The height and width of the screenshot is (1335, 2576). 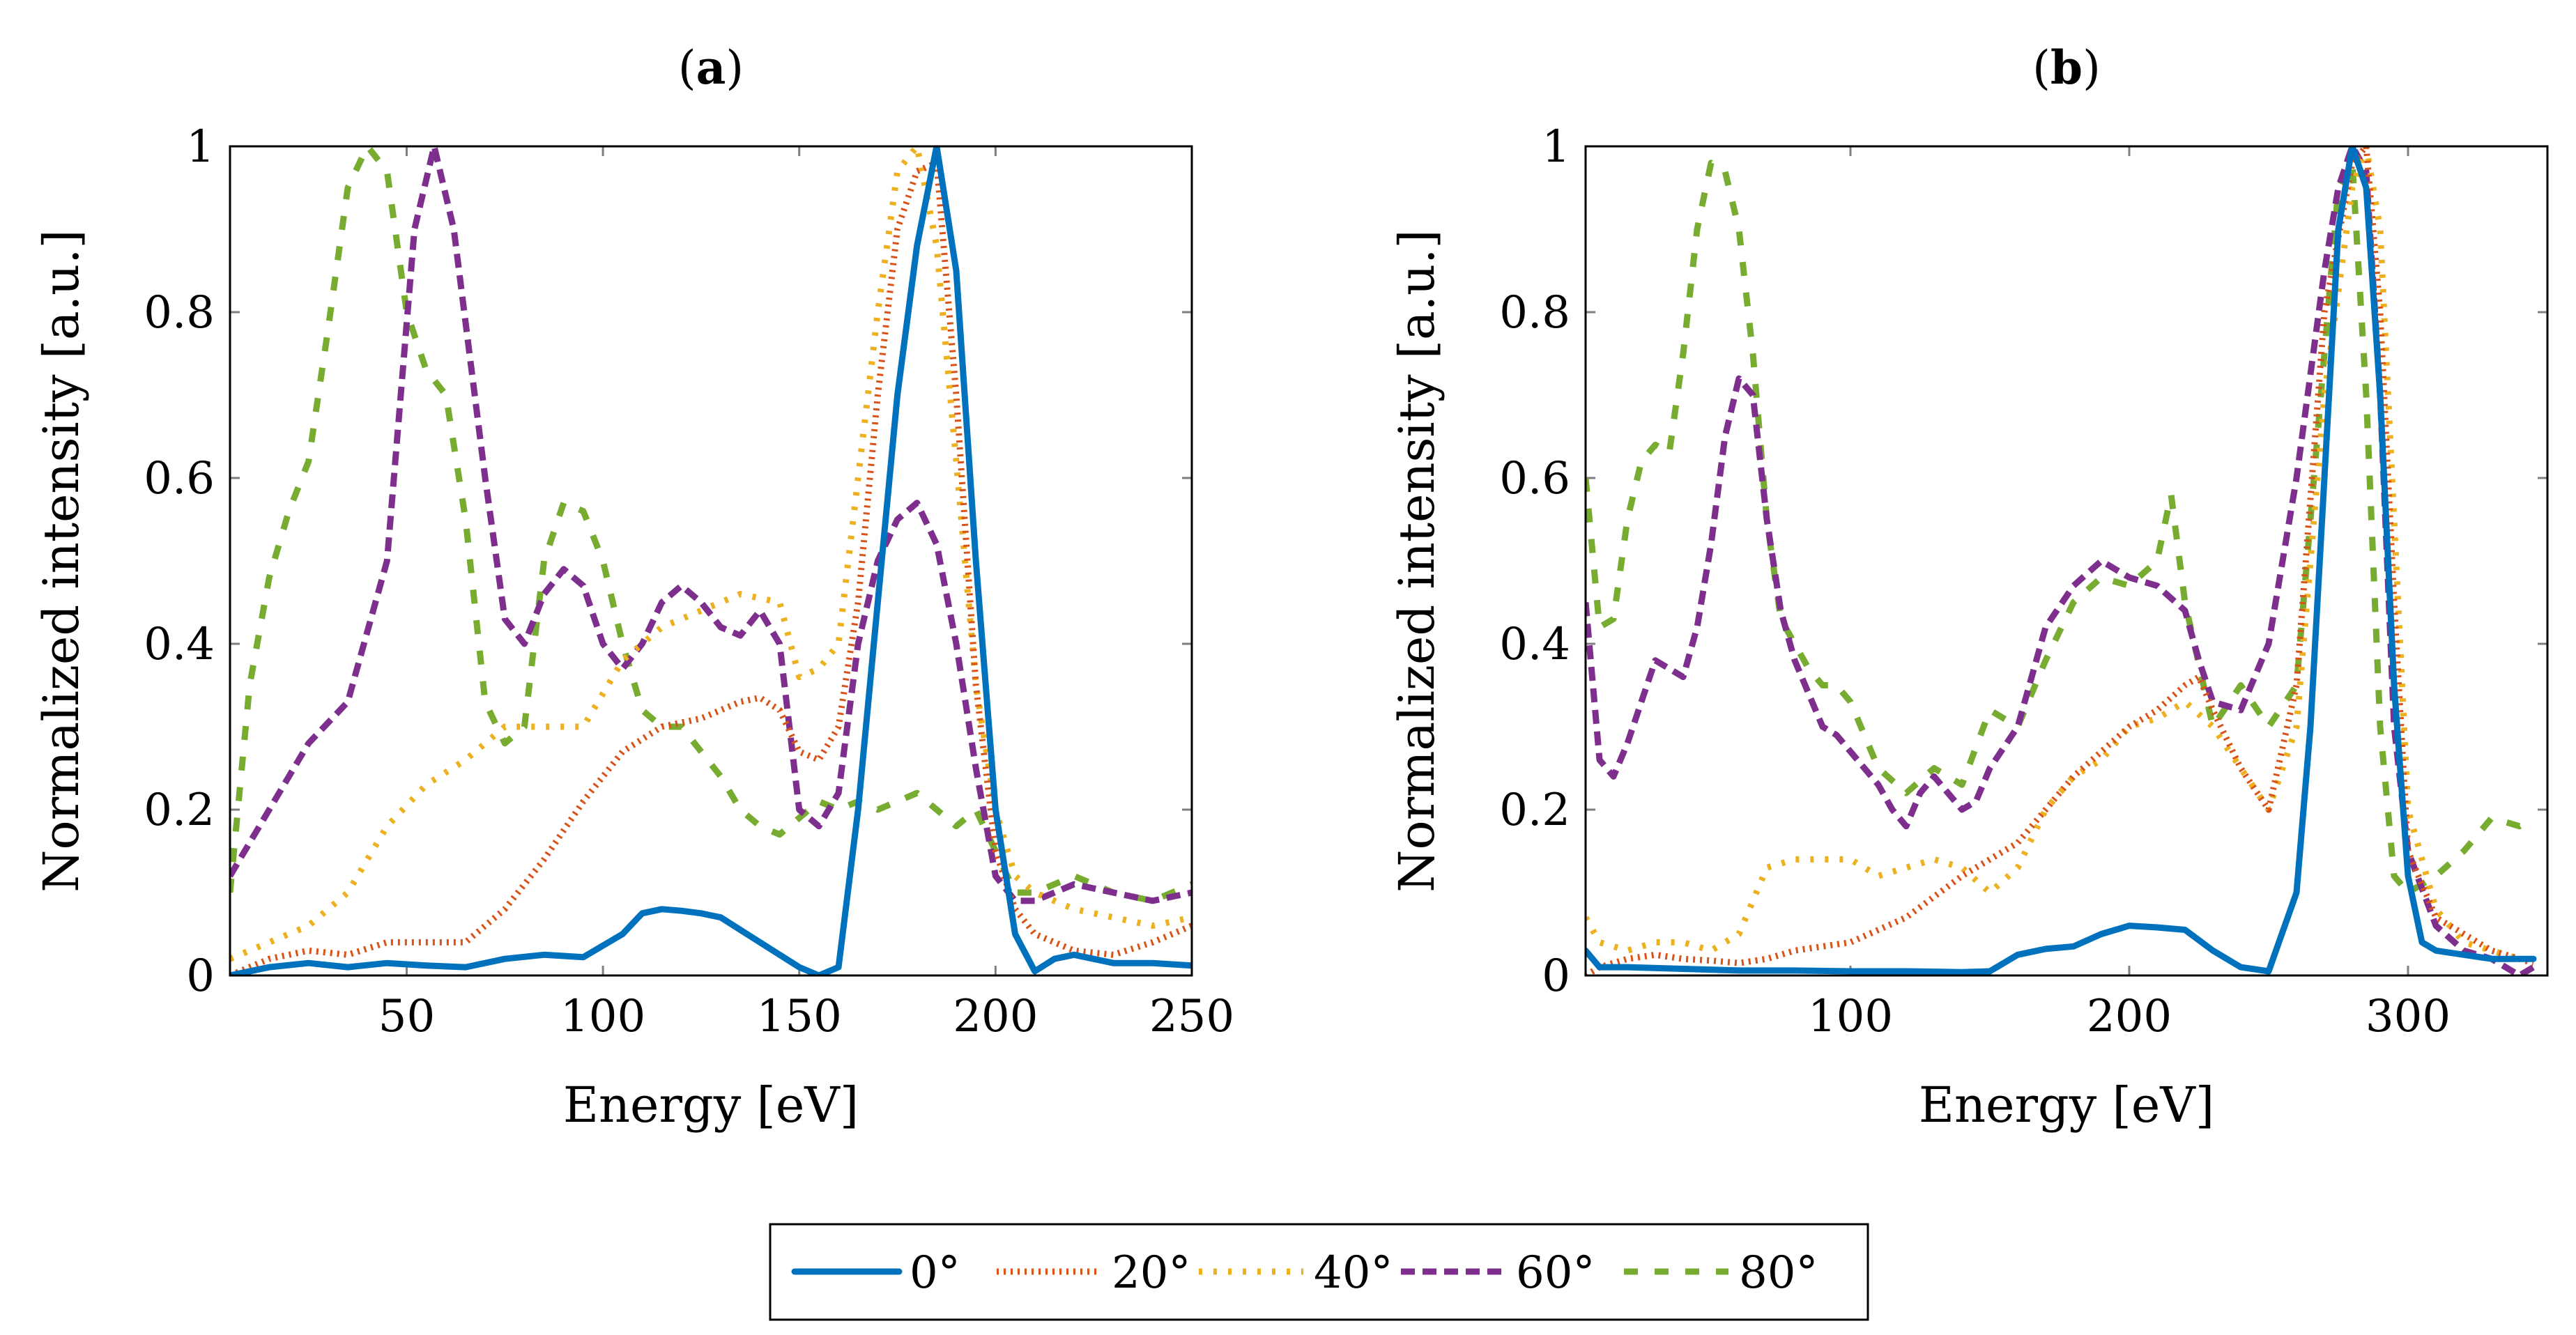 I want to click on panel-b-ytick-label: 0.8, so click(x=1534, y=313).